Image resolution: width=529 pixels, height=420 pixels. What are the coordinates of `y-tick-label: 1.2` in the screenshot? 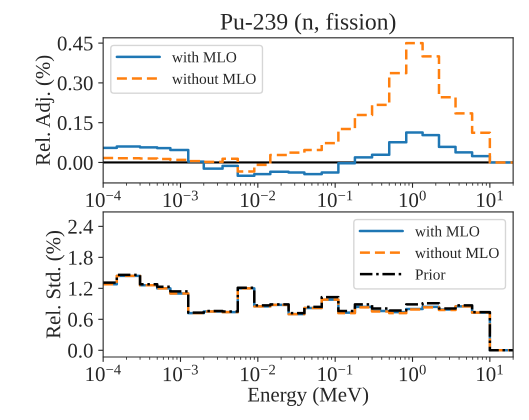 It's located at (80, 289).